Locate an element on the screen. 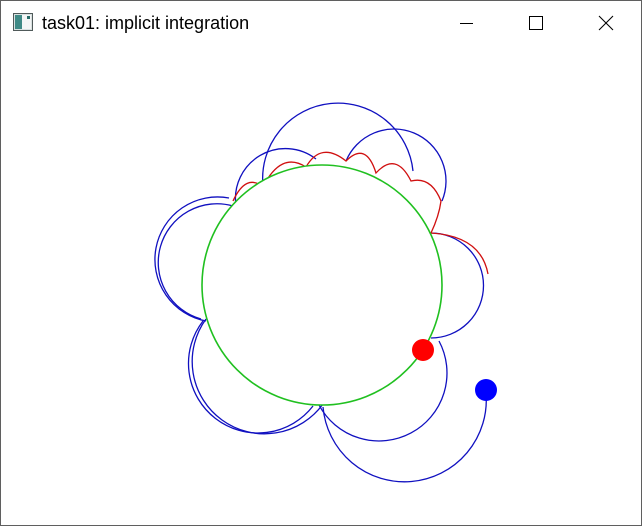 This screenshot has height=526, width=642. minimize-button is located at coordinates (466, 23).